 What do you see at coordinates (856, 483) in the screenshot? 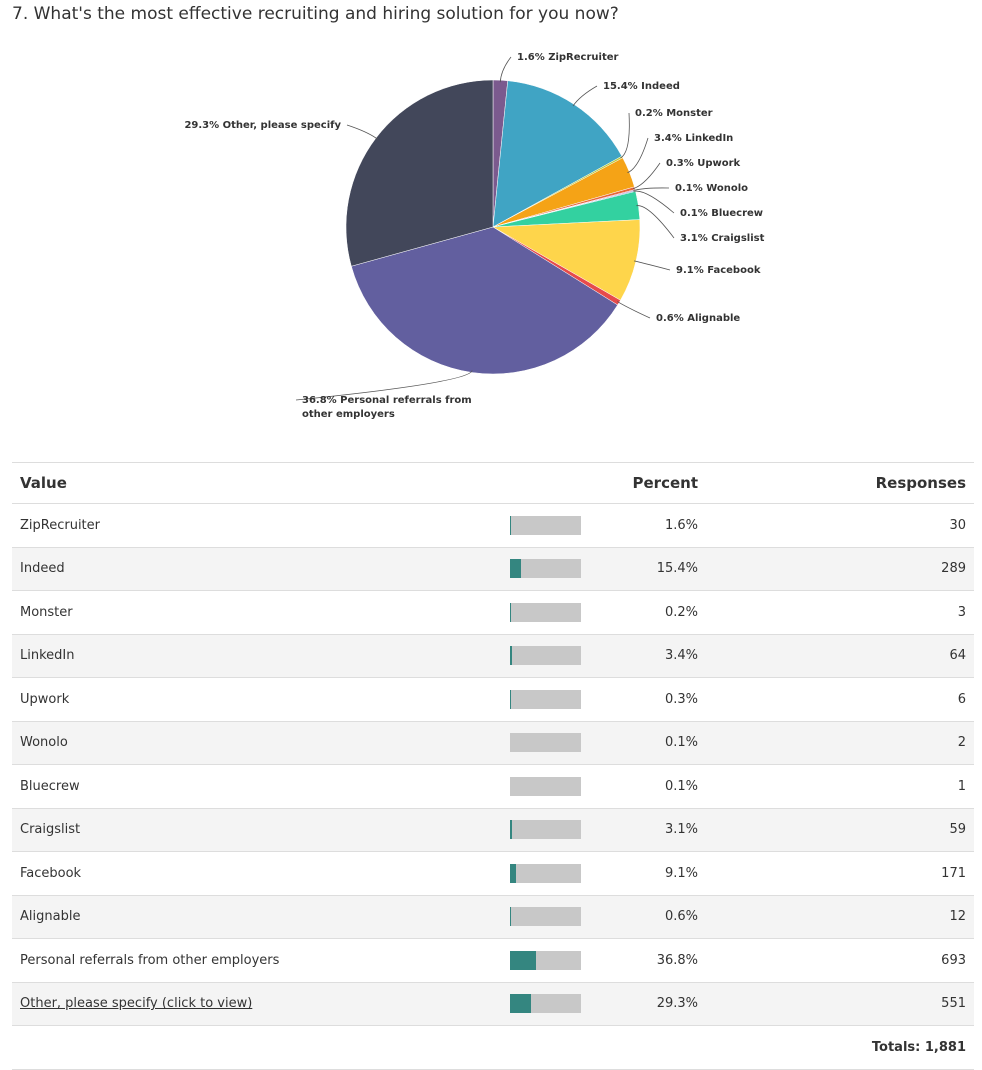
I see `header-responses: Responses` at bounding box center [856, 483].